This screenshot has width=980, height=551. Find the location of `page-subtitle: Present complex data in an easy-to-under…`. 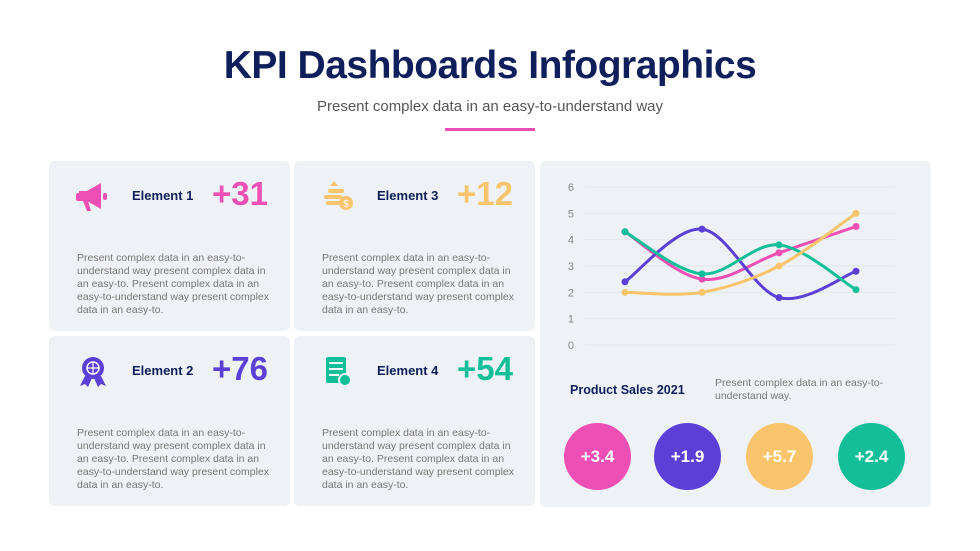

page-subtitle: Present complex data in an easy-to-under… is located at coordinates (490, 106).